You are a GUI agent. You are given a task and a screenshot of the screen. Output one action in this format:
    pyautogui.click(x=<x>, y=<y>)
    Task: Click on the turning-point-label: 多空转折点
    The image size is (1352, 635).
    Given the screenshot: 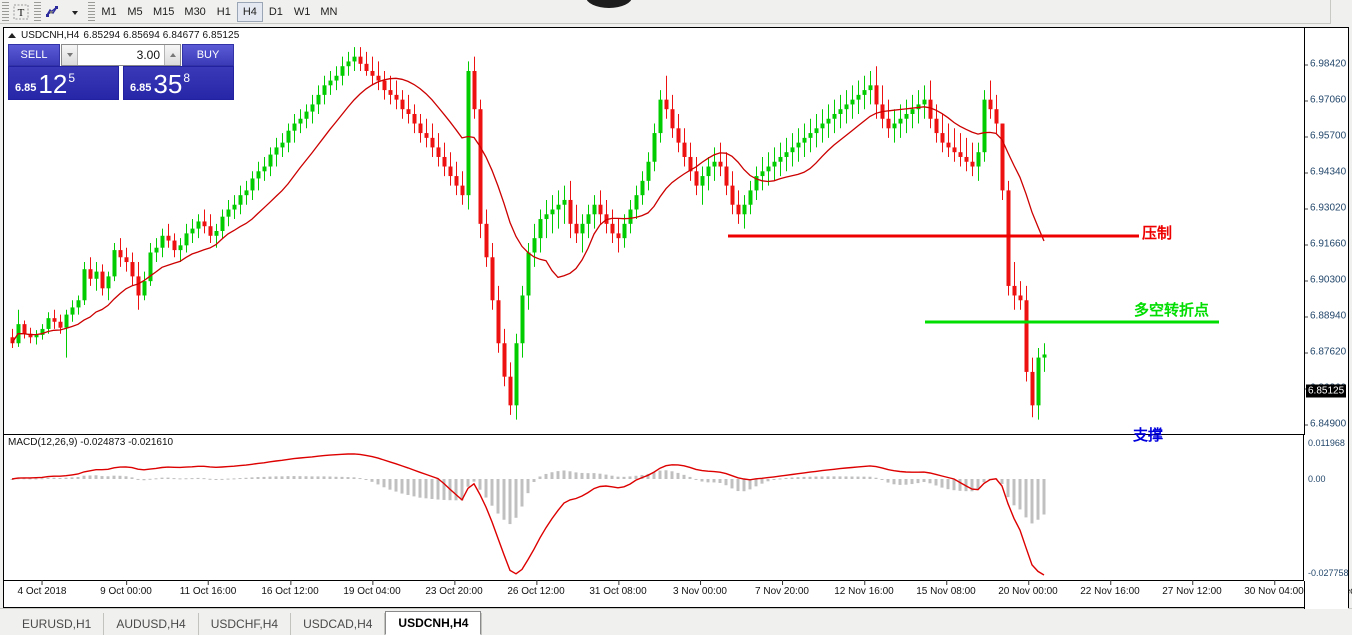 What is the action you would take?
    pyautogui.click(x=1172, y=310)
    